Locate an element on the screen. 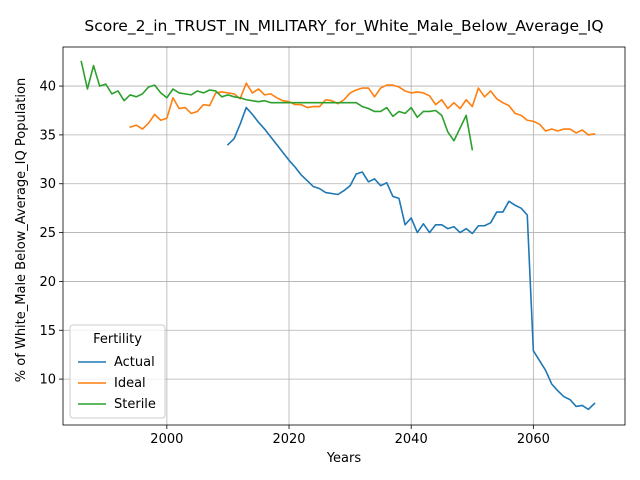  legend: Fertility Actual Ideal Sterile is located at coordinates (117, 371).